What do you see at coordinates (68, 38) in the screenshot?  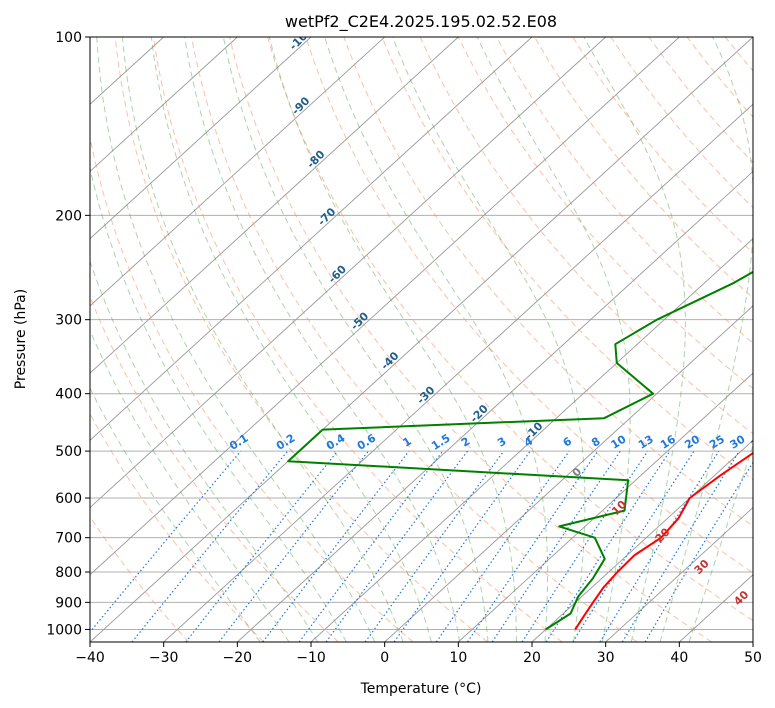 I see `y-tick-label: 100` at bounding box center [68, 38].